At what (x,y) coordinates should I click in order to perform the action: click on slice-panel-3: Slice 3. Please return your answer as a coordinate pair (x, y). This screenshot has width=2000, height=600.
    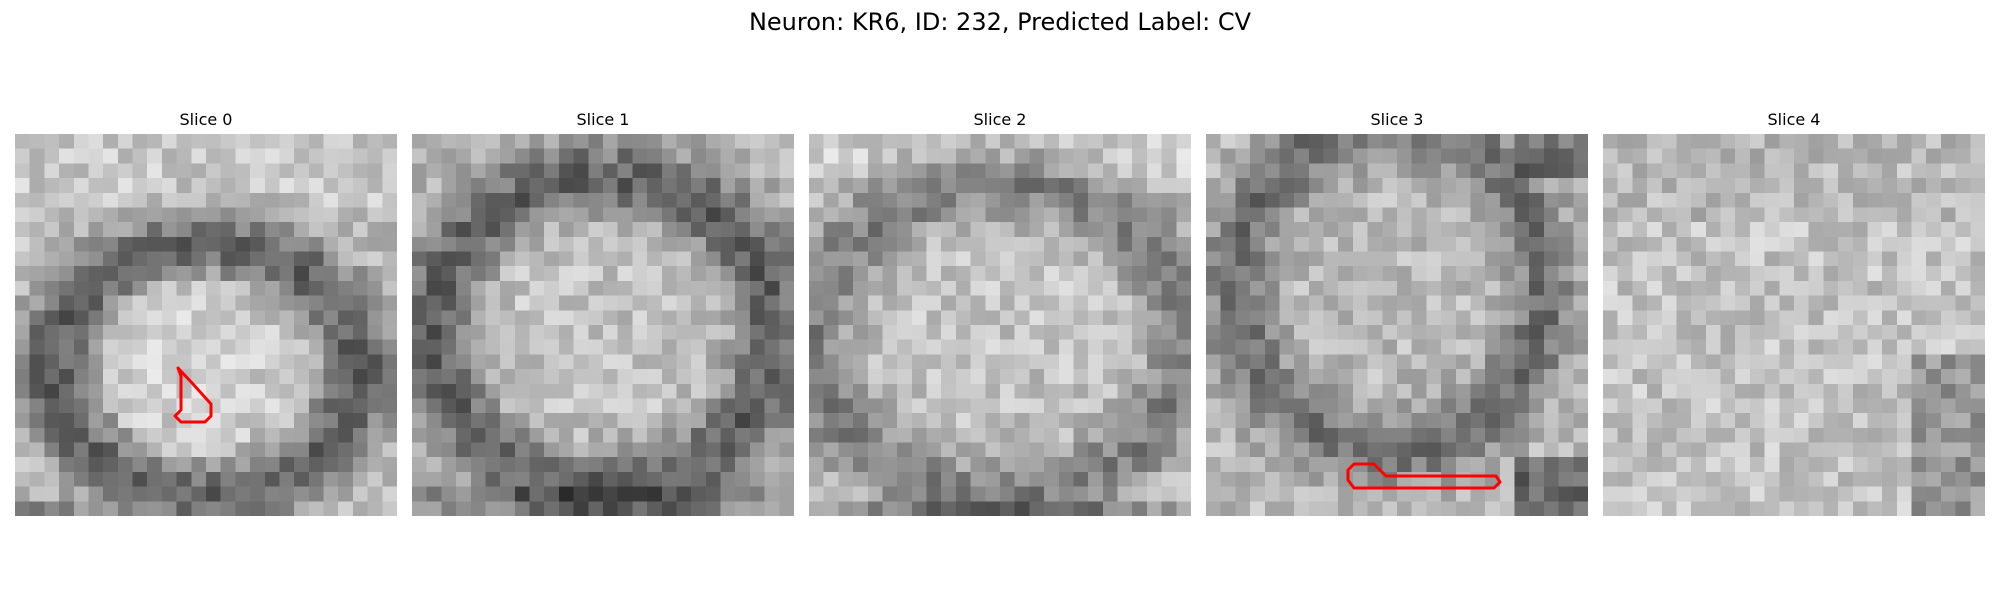
    Looking at the image, I should click on (1397, 313).